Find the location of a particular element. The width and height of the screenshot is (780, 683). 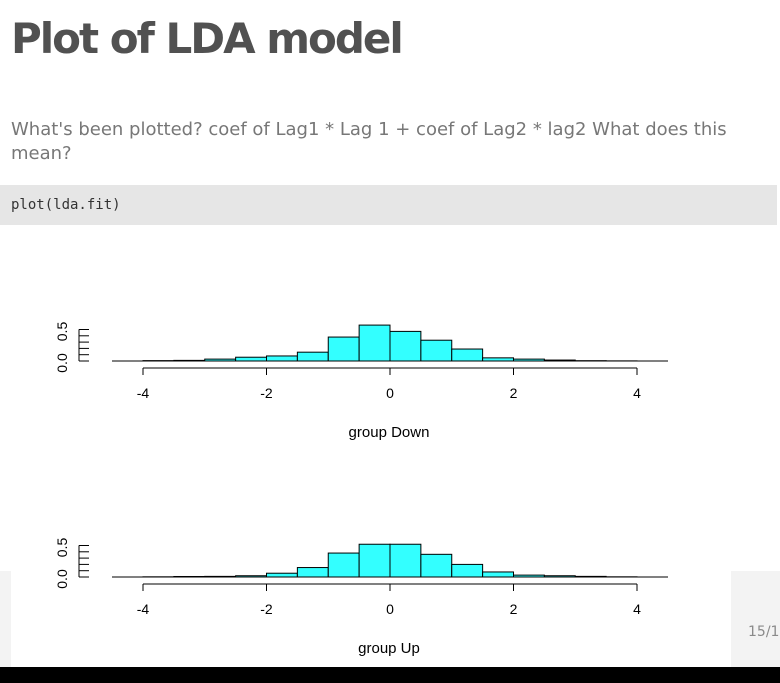

code-block: plot(lda.fit) is located at coordinates (388, 205).